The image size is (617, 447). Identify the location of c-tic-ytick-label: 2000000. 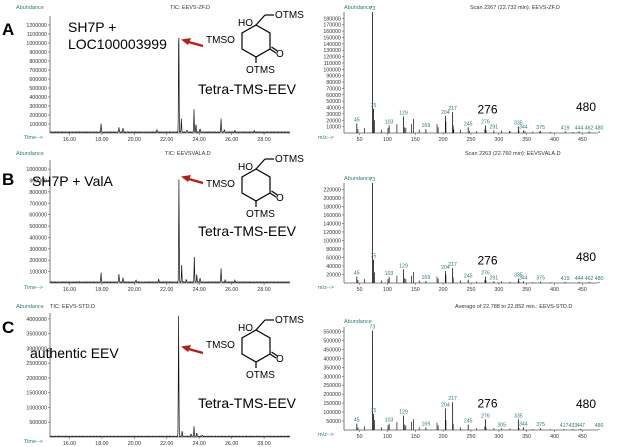
(36, 379).